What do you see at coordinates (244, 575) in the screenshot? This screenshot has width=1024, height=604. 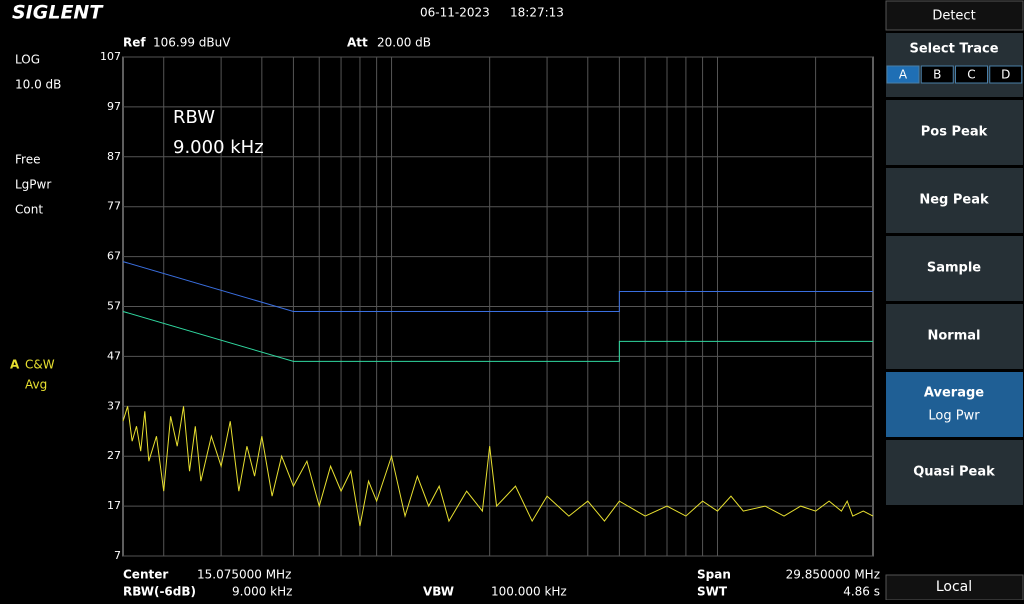 I see `footer-value: 15.075000 MHz` at bounding box center [244, 575].